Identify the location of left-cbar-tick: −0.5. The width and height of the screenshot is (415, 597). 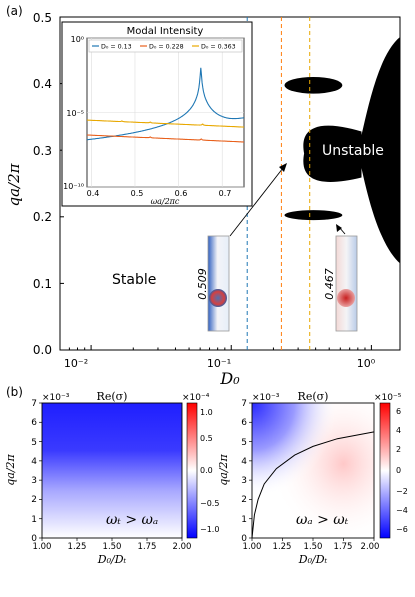
(209, 503).